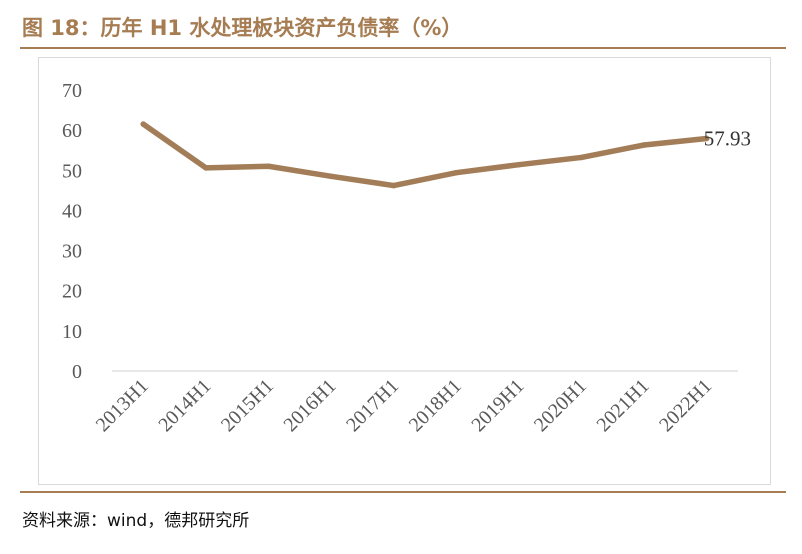 Image resolution: width=802 pixels, height=554 pixels. What do you see at coordinates (77, 372) in the screenshot?
I see `y-tick-label: 0` at bounding box center [77, 372].